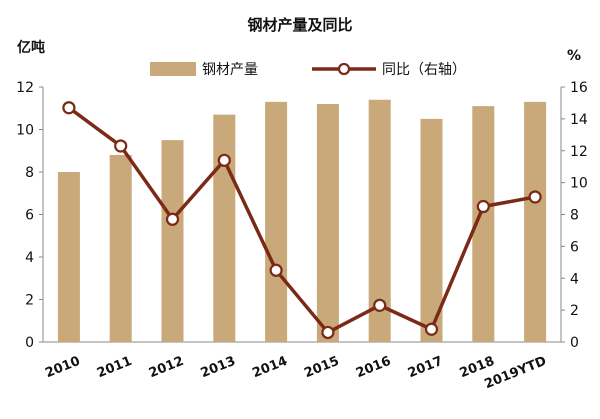  I want to click on x-tick-label: 2015, so click(321, 367).